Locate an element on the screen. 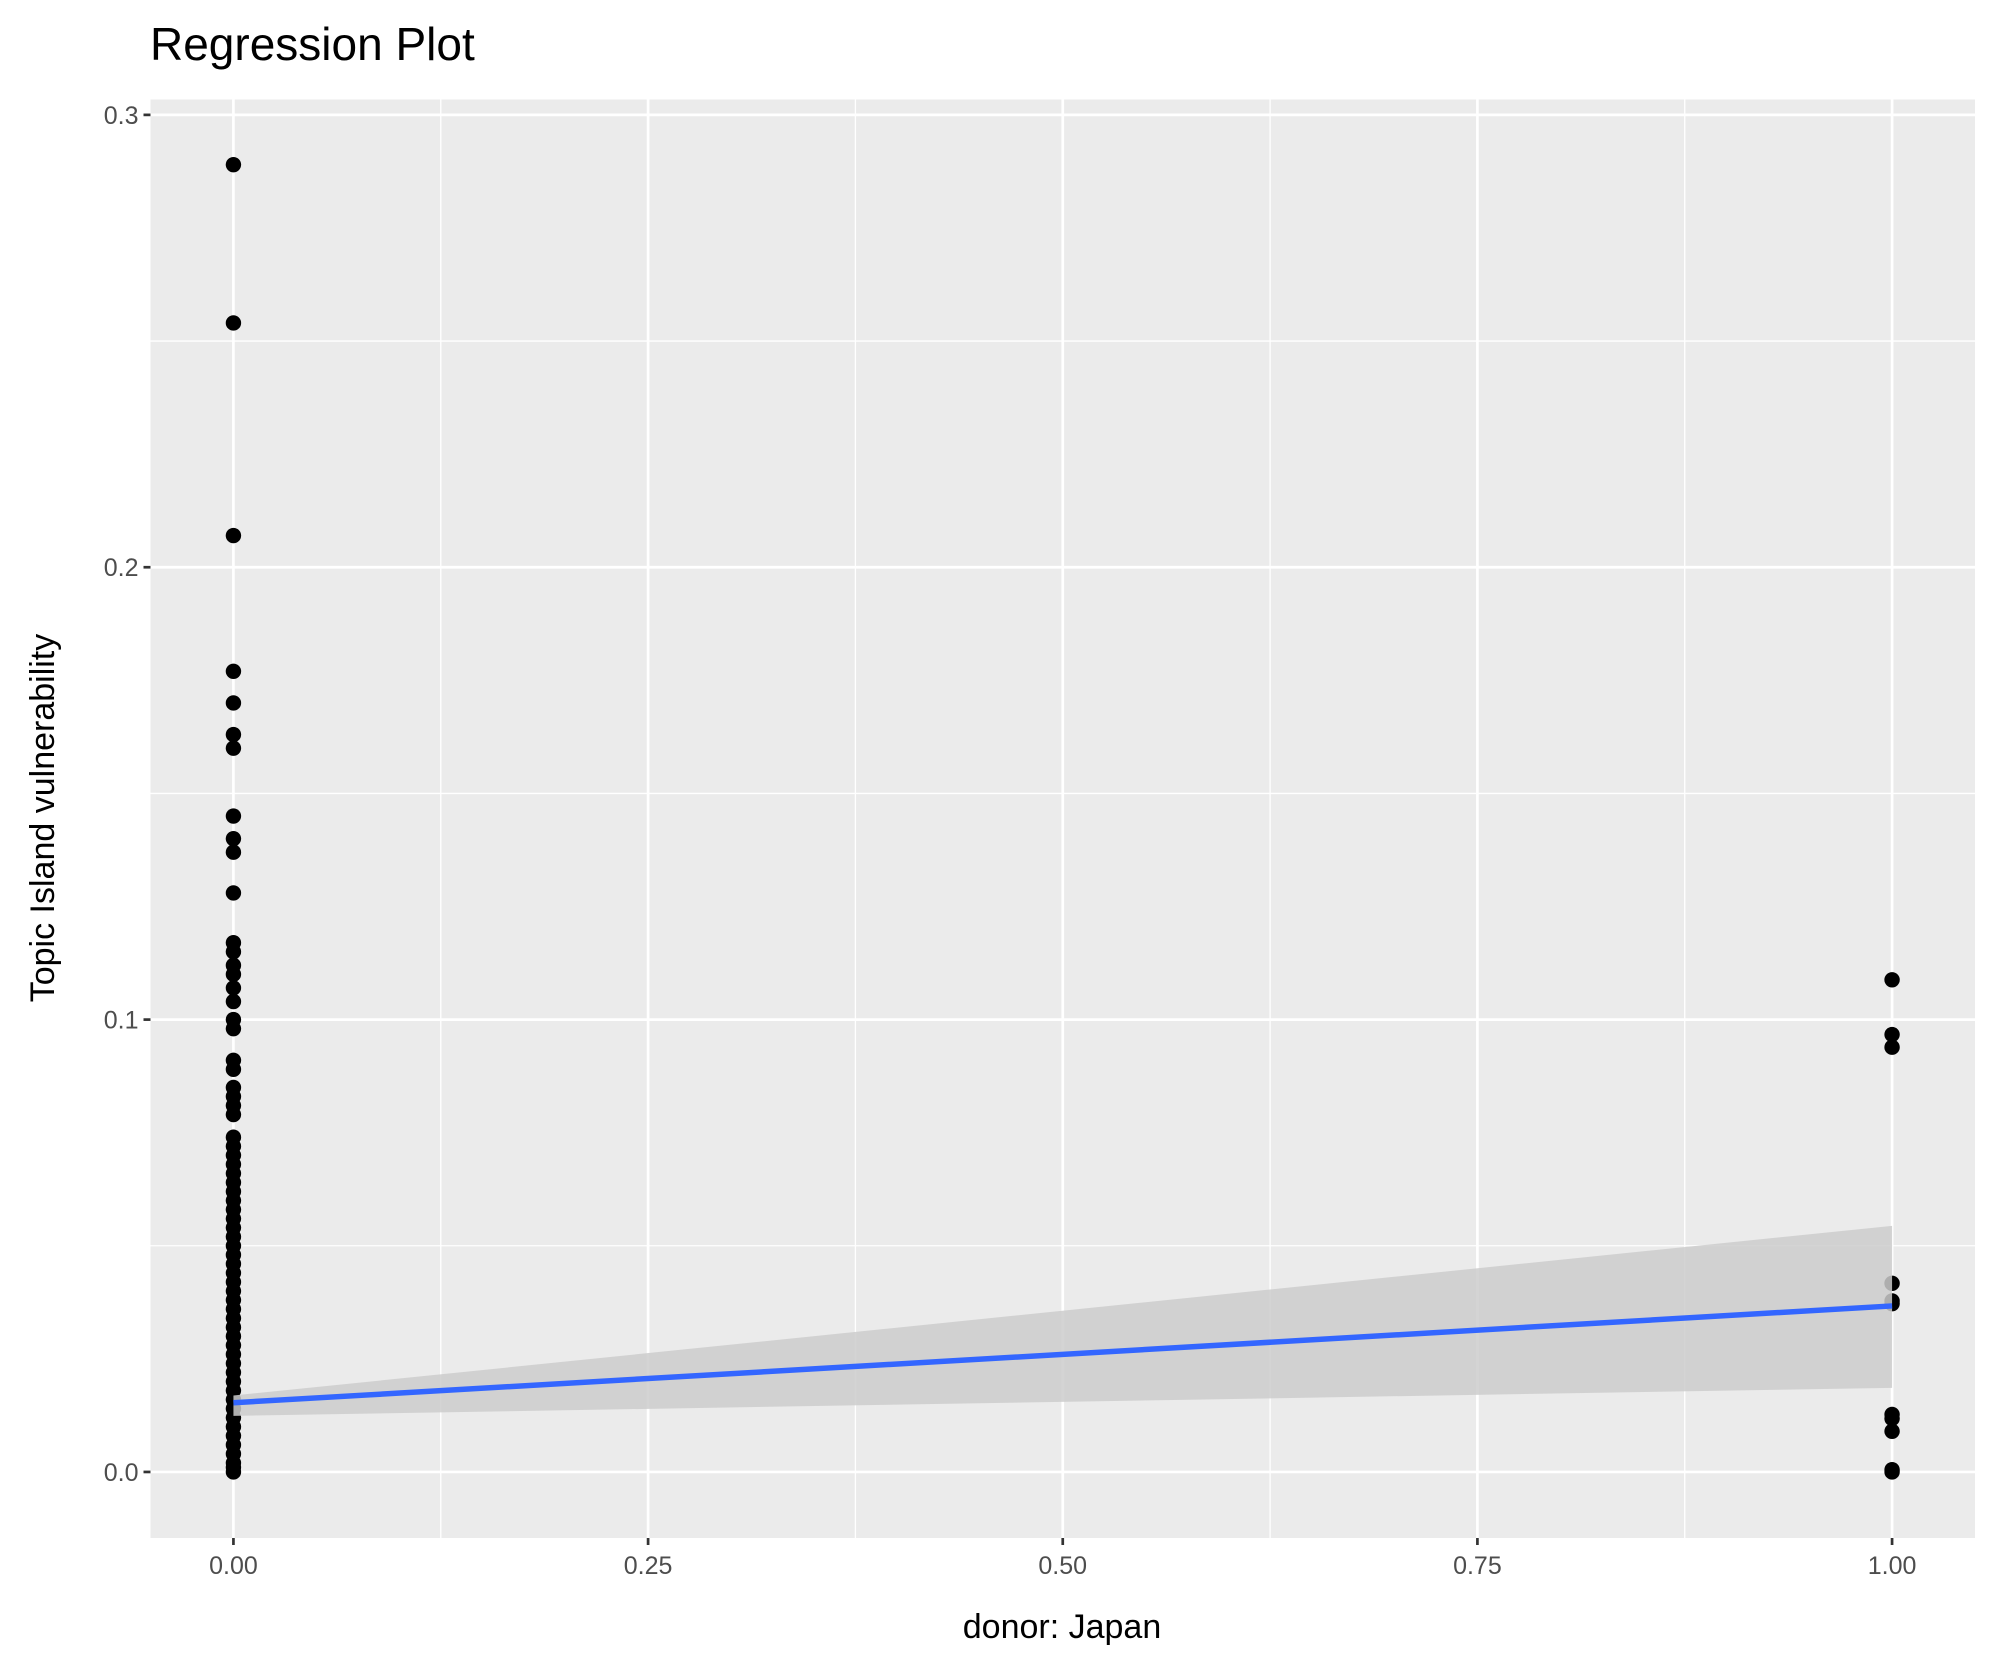 The height and width of the screenshot is (1665, 1990). x-tick-label: 0.50 is located at coordinates (1062, 1566).